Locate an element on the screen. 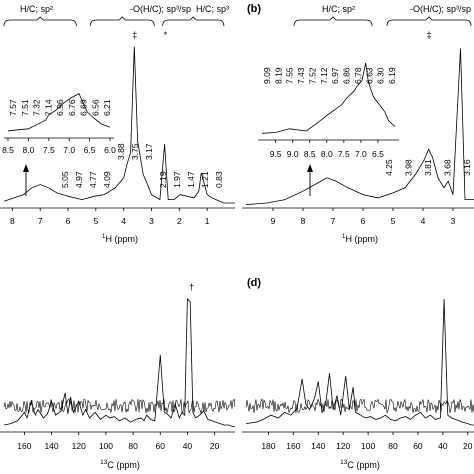 This screenshot has width=474, height=474. inset-peak-label: 7.57 is located at coordinates (13, 107).